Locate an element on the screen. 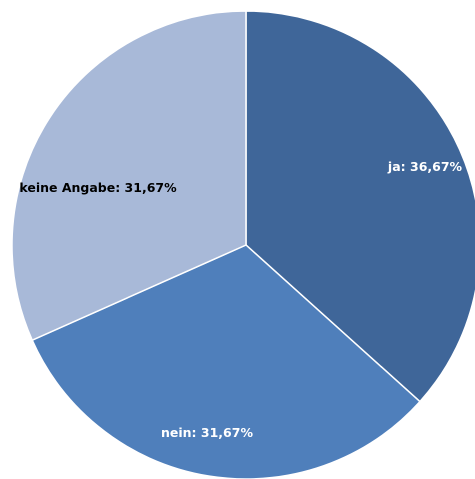  slice-label-nein: nein: 31,67% is located at coordinates (207, 432).